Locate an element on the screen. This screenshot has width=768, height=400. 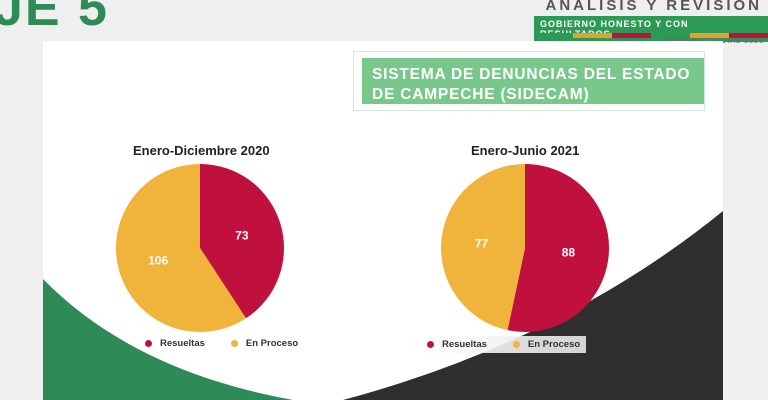
swoosh-green is located at coordinates (168, 339).